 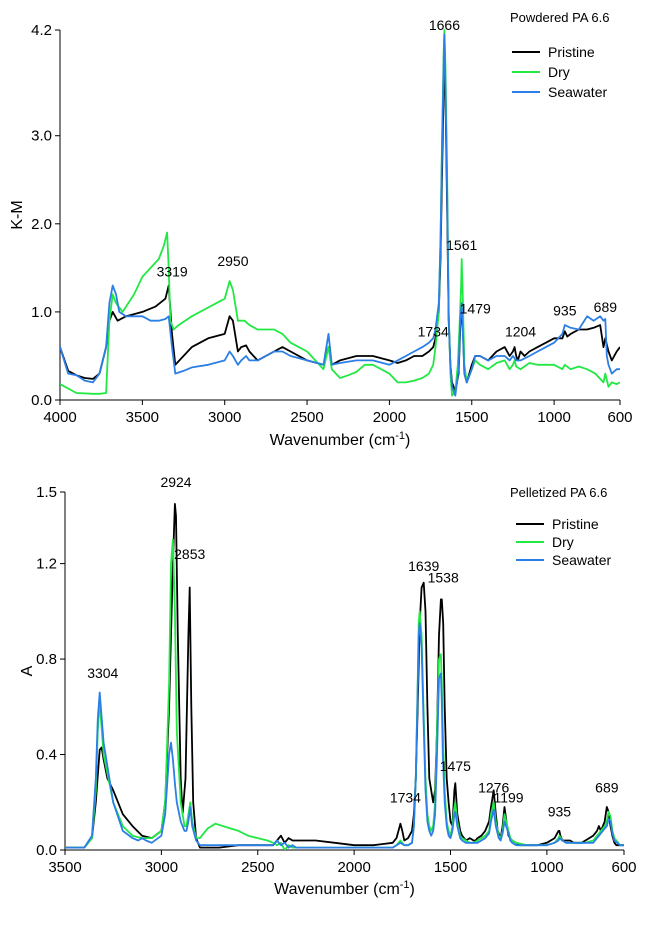 I want to click on y-tick-label: 1.2, so click(x=46, y=564).